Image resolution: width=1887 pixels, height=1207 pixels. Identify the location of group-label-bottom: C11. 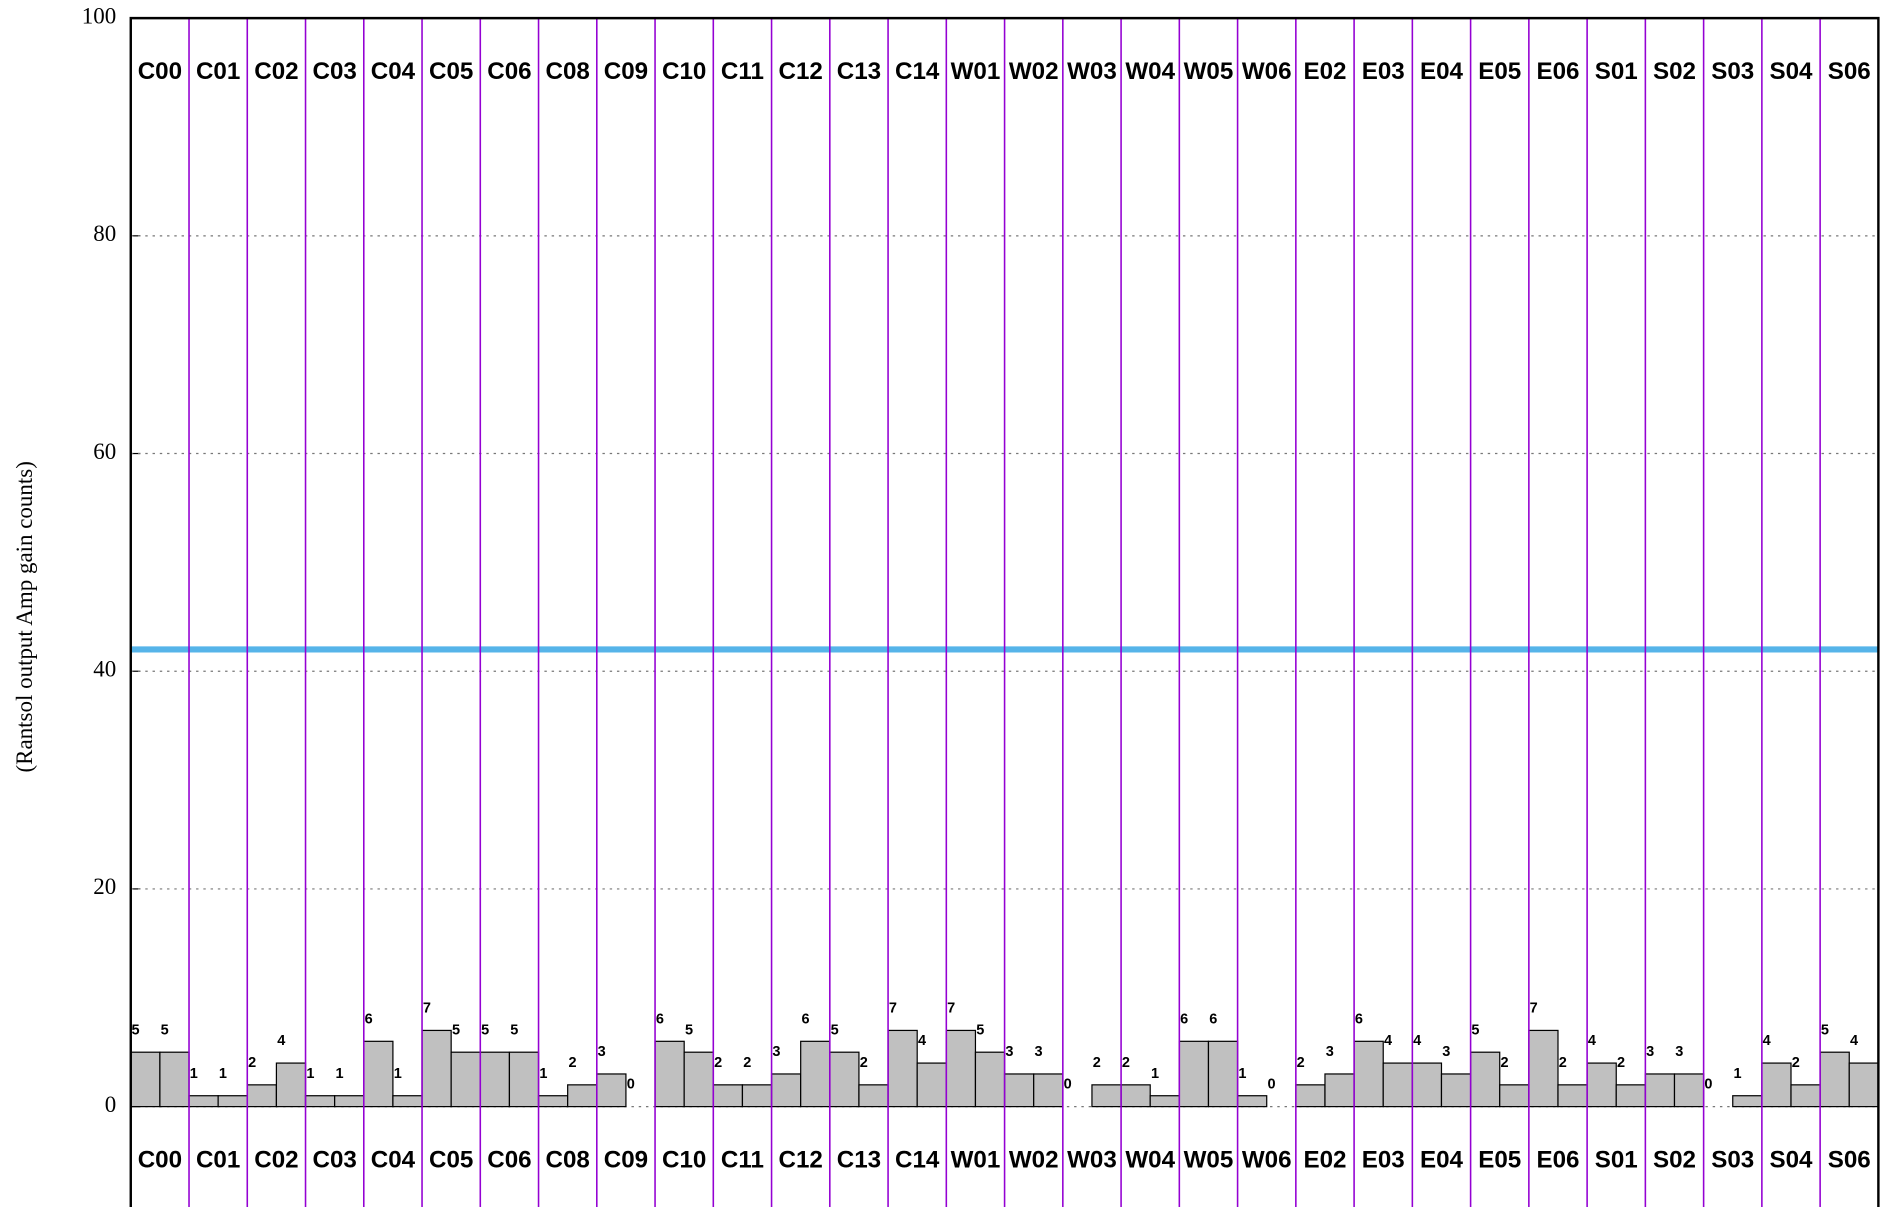
(742, 1159).